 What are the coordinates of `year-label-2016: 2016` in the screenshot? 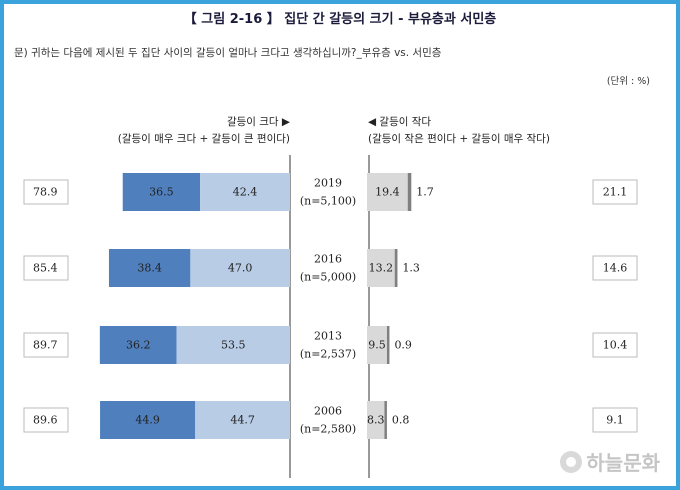 It's located at (328, 259).